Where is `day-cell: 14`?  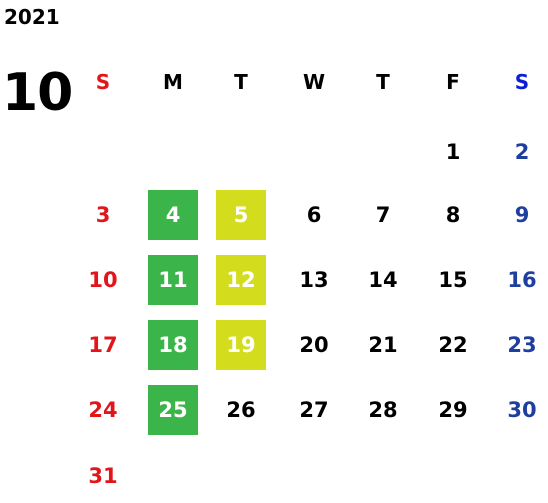
day-cell: 14 is located at coordinates (383, 280).